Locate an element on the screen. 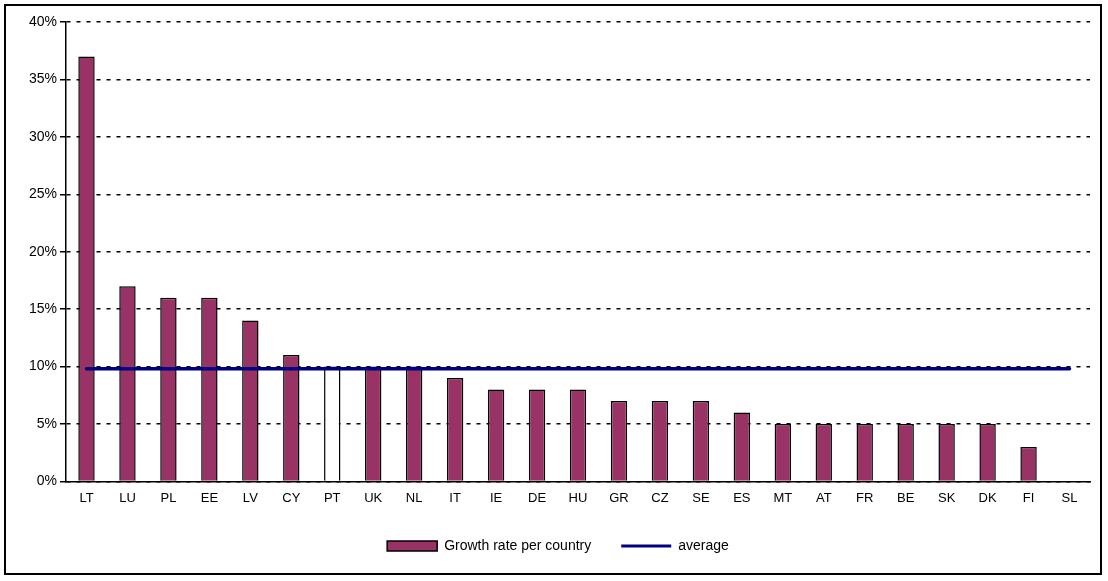  y-tick-label: 15% is located at coordinates (43, 307).